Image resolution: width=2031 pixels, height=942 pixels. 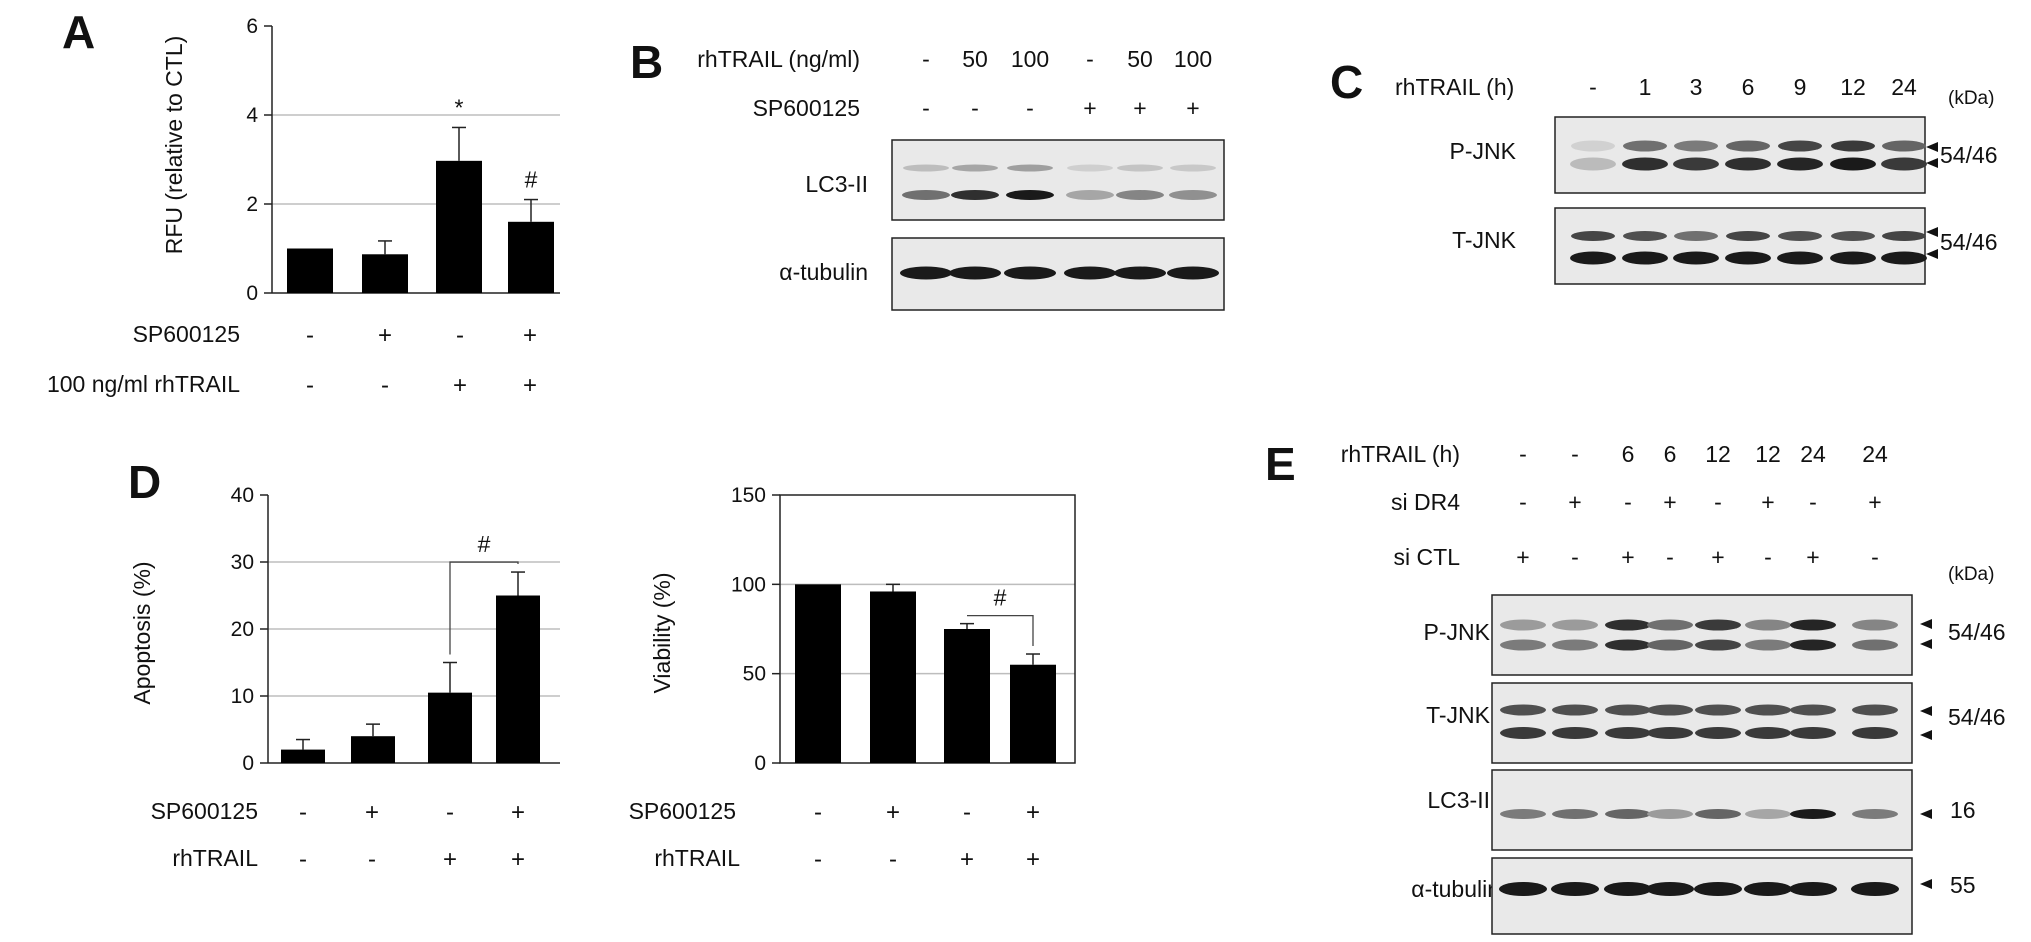 What do you see at coordinates (395, 629) in the screenshot?
I see `panel-d-apoptosis-chart: 0 10 20 30 40 #` at bounding box center [395, 629].